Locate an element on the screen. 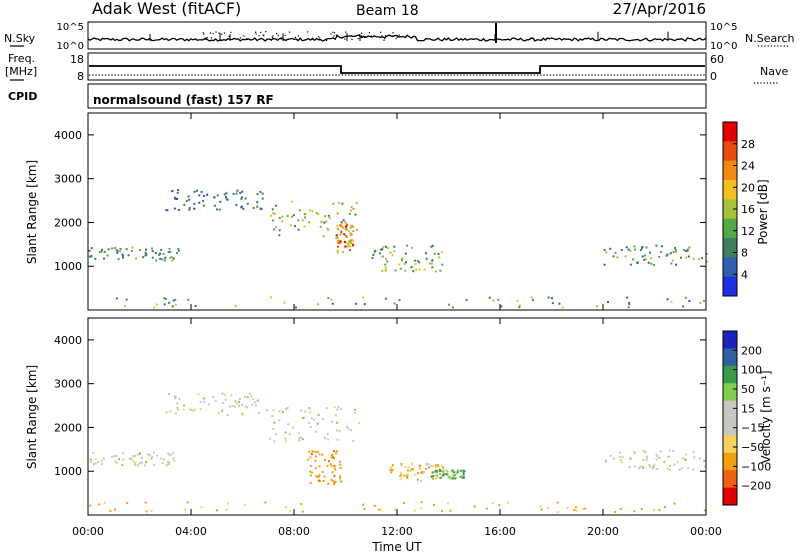  cpid-panel-frame is located at coordinates (397, 96).